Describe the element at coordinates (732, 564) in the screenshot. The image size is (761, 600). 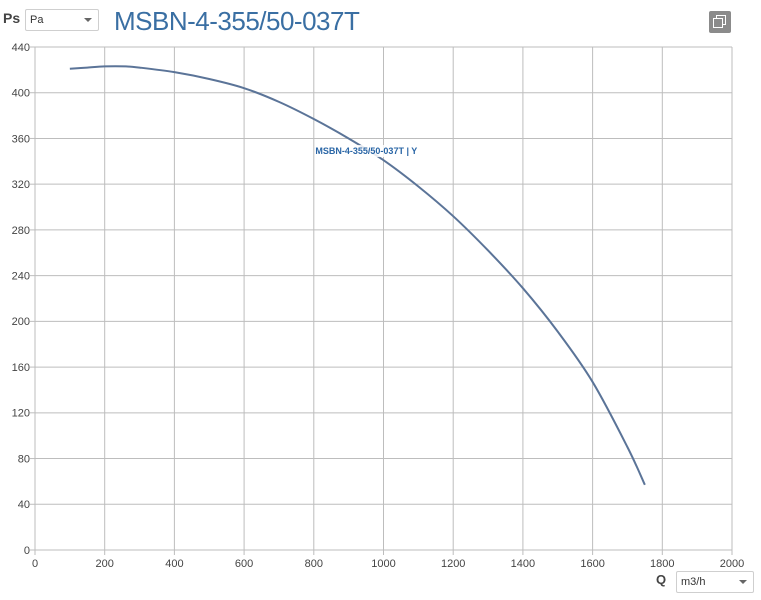
I see `x-tick-label: 2000` at that location.